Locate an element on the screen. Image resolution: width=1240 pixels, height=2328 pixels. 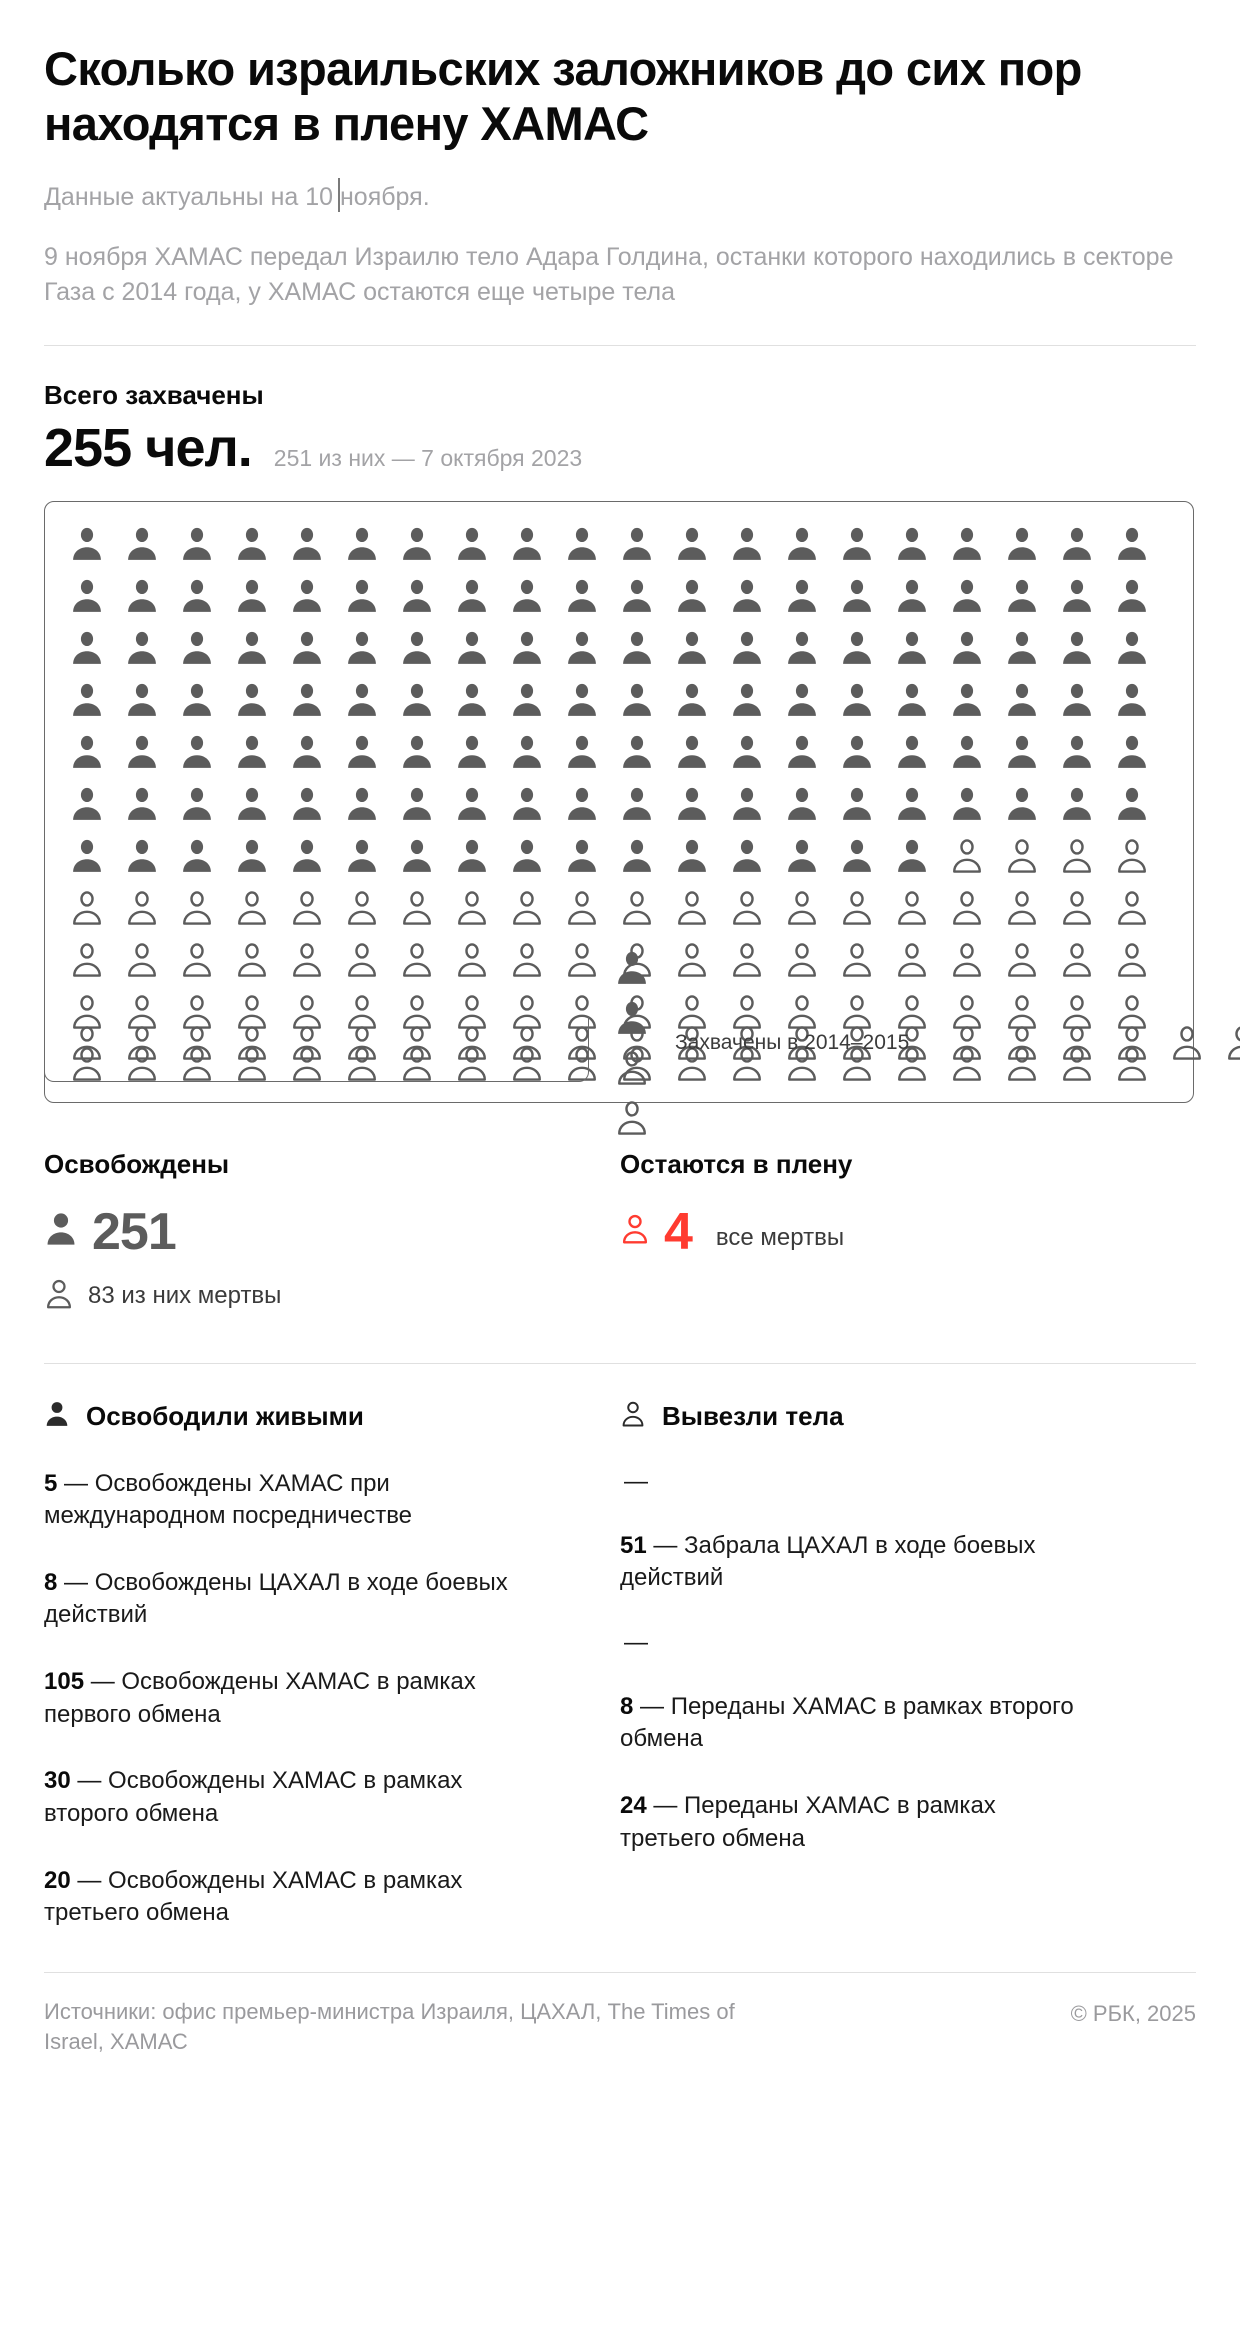
breakdown-left-head-text: Освободили живыми is located at coordinates (225, 1416).